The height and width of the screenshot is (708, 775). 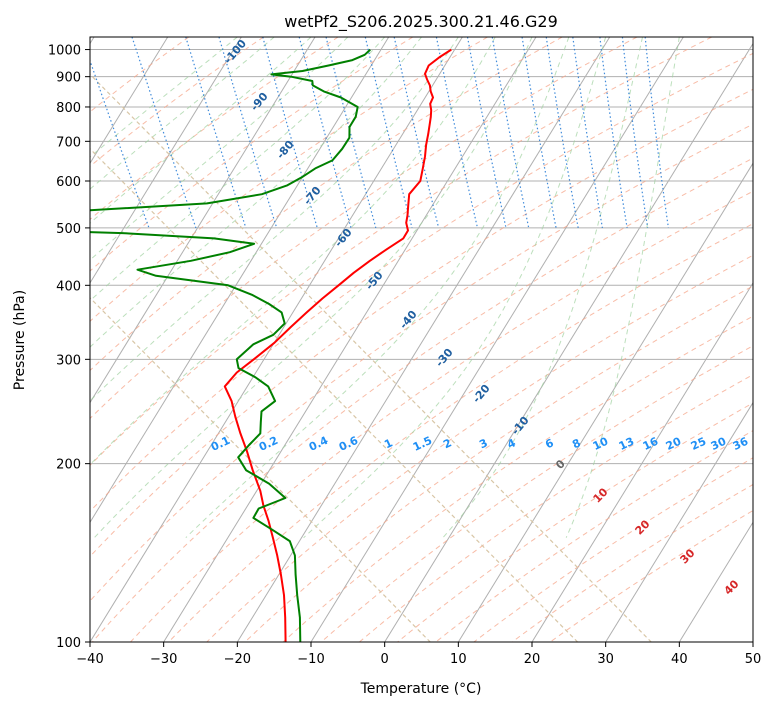 What do you see at coordinates (68, 108) in the screenshot?
I see `y-tick-label: 800` at bounding box center [68, 108].